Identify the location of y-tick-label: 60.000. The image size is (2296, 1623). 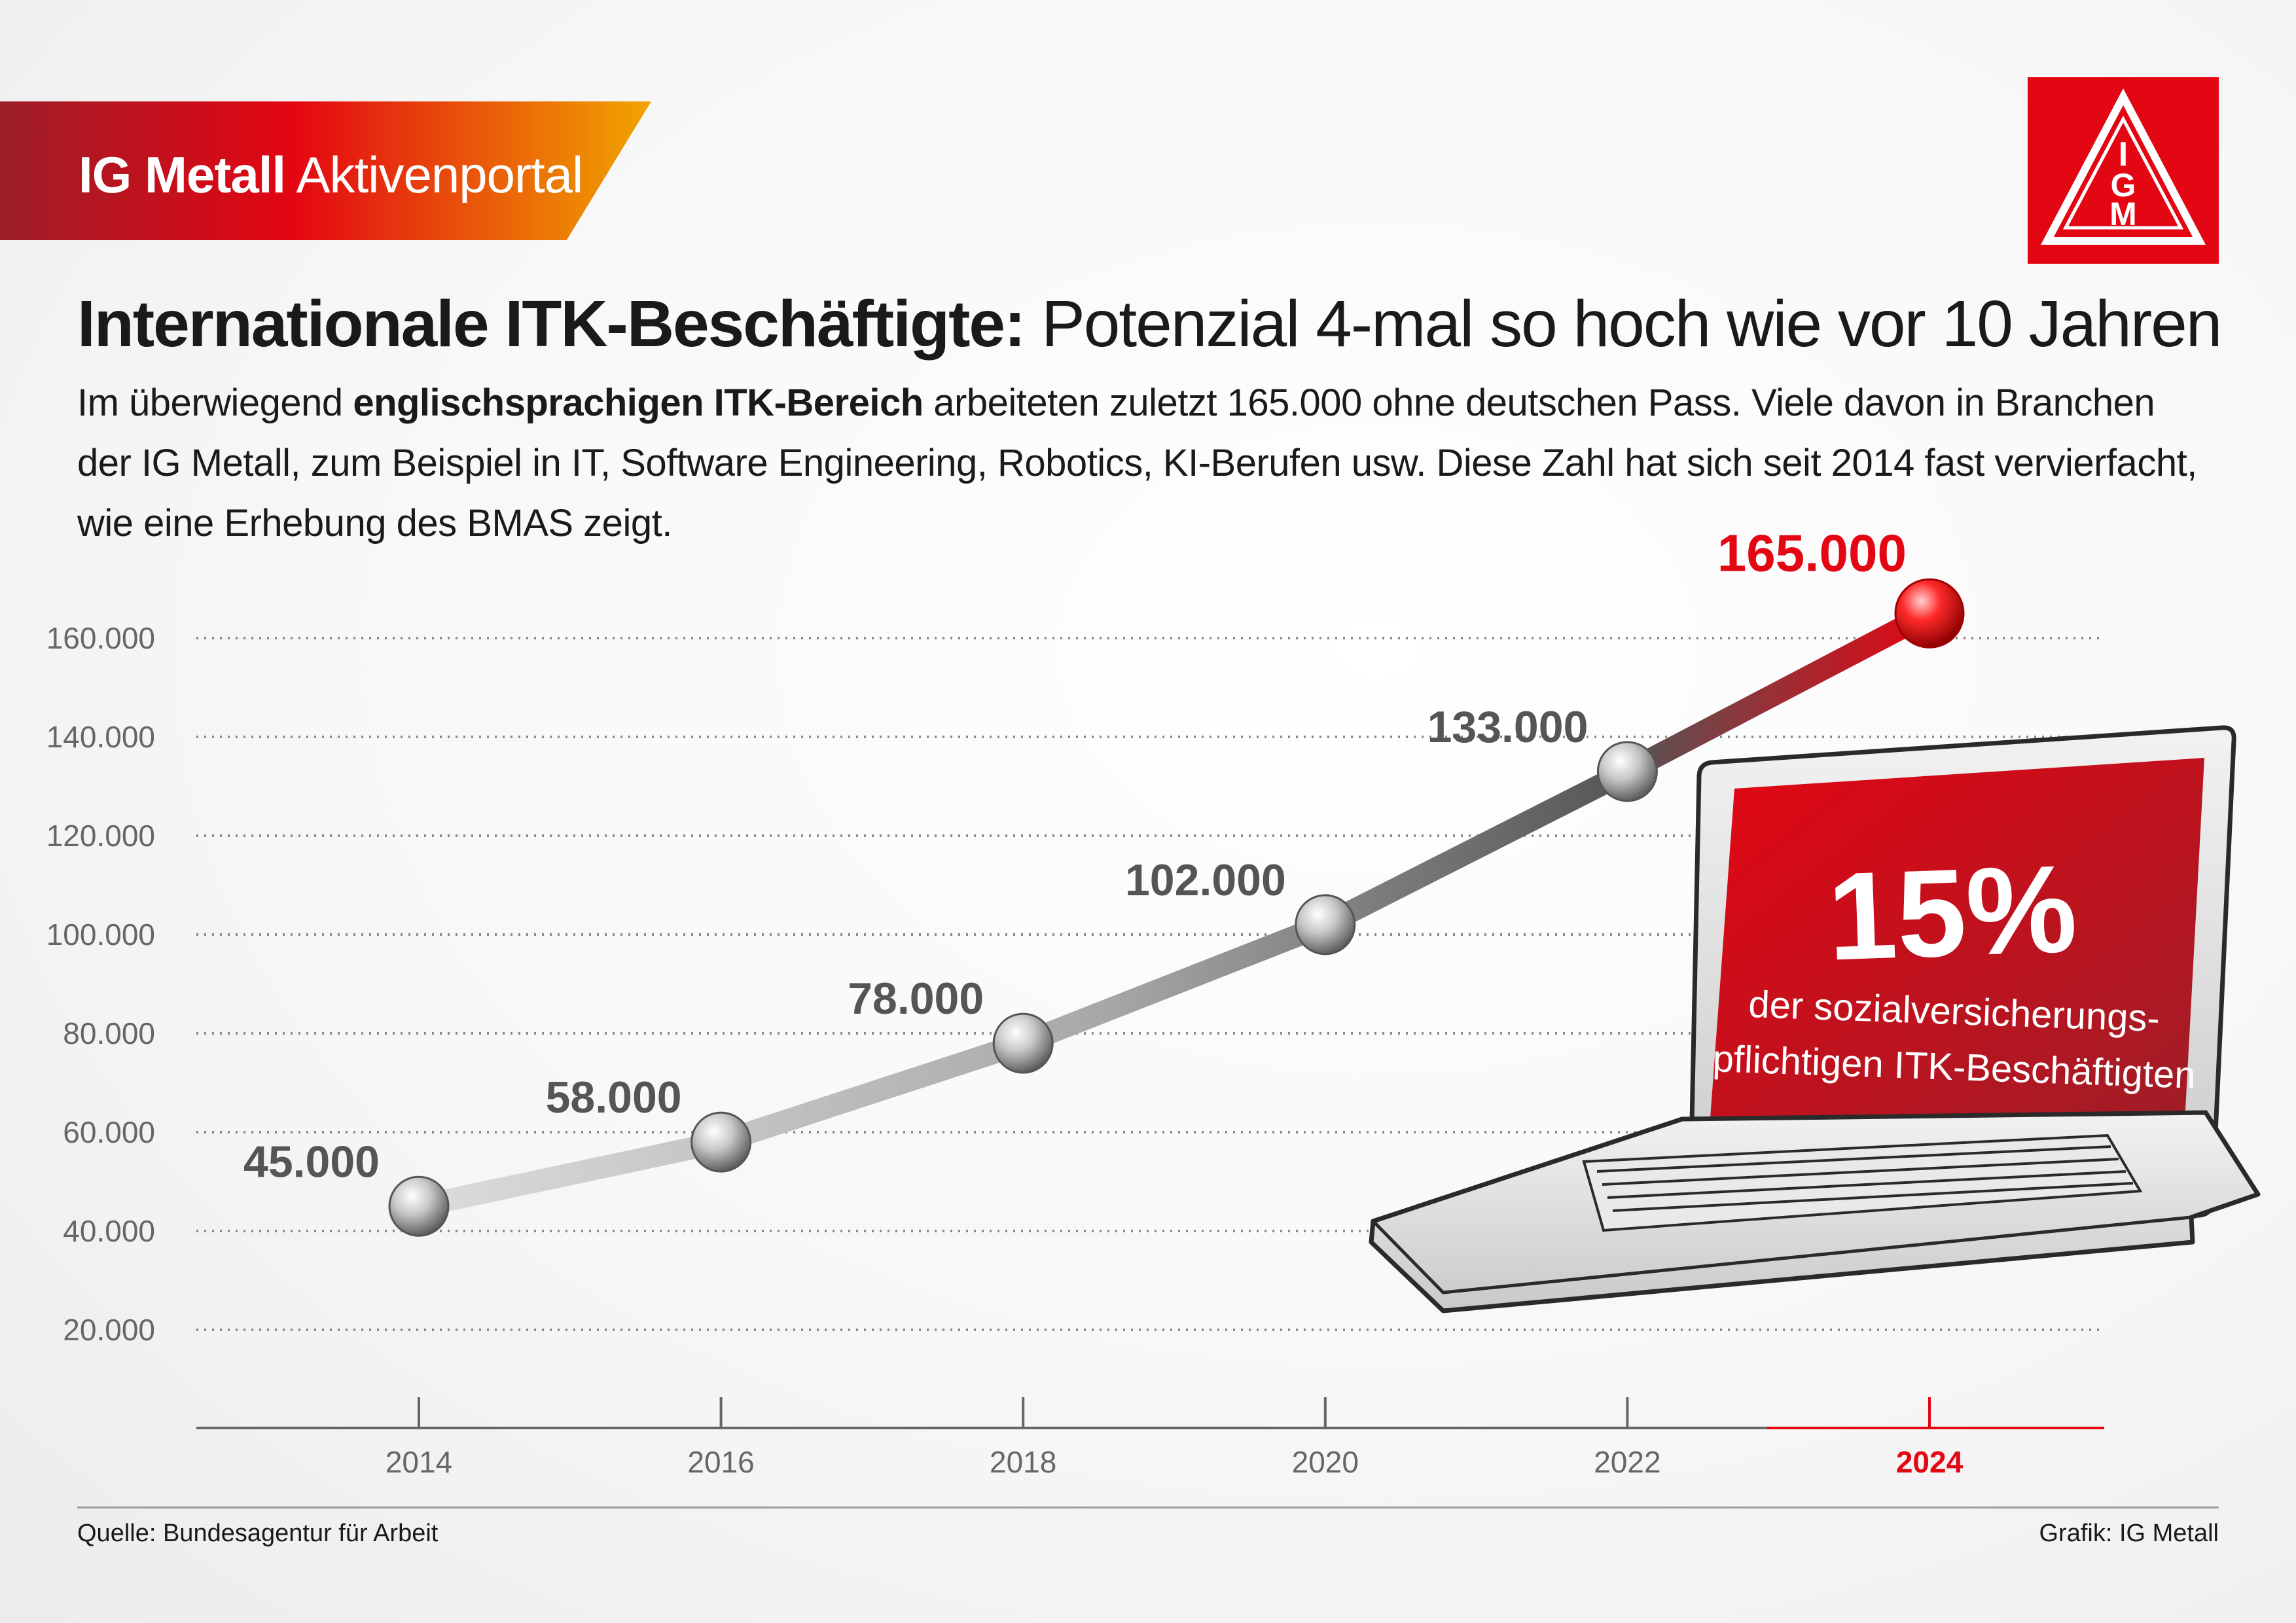
(109, 1132).